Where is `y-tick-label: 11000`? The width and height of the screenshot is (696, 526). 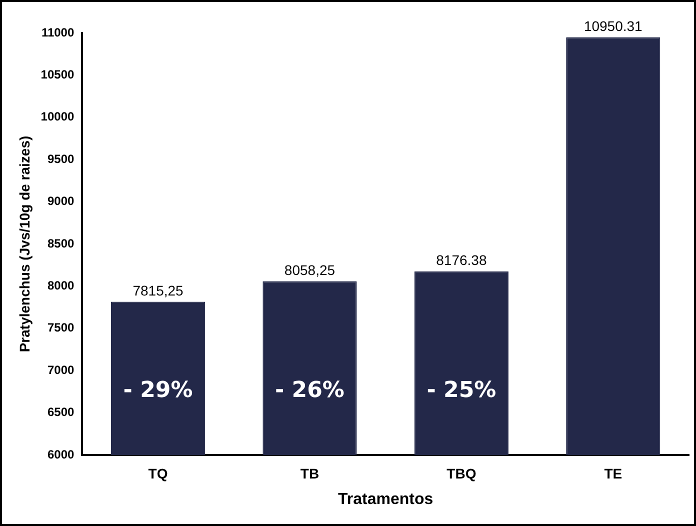 y-tick-label: 11000 is located at coordinates (57, 32).